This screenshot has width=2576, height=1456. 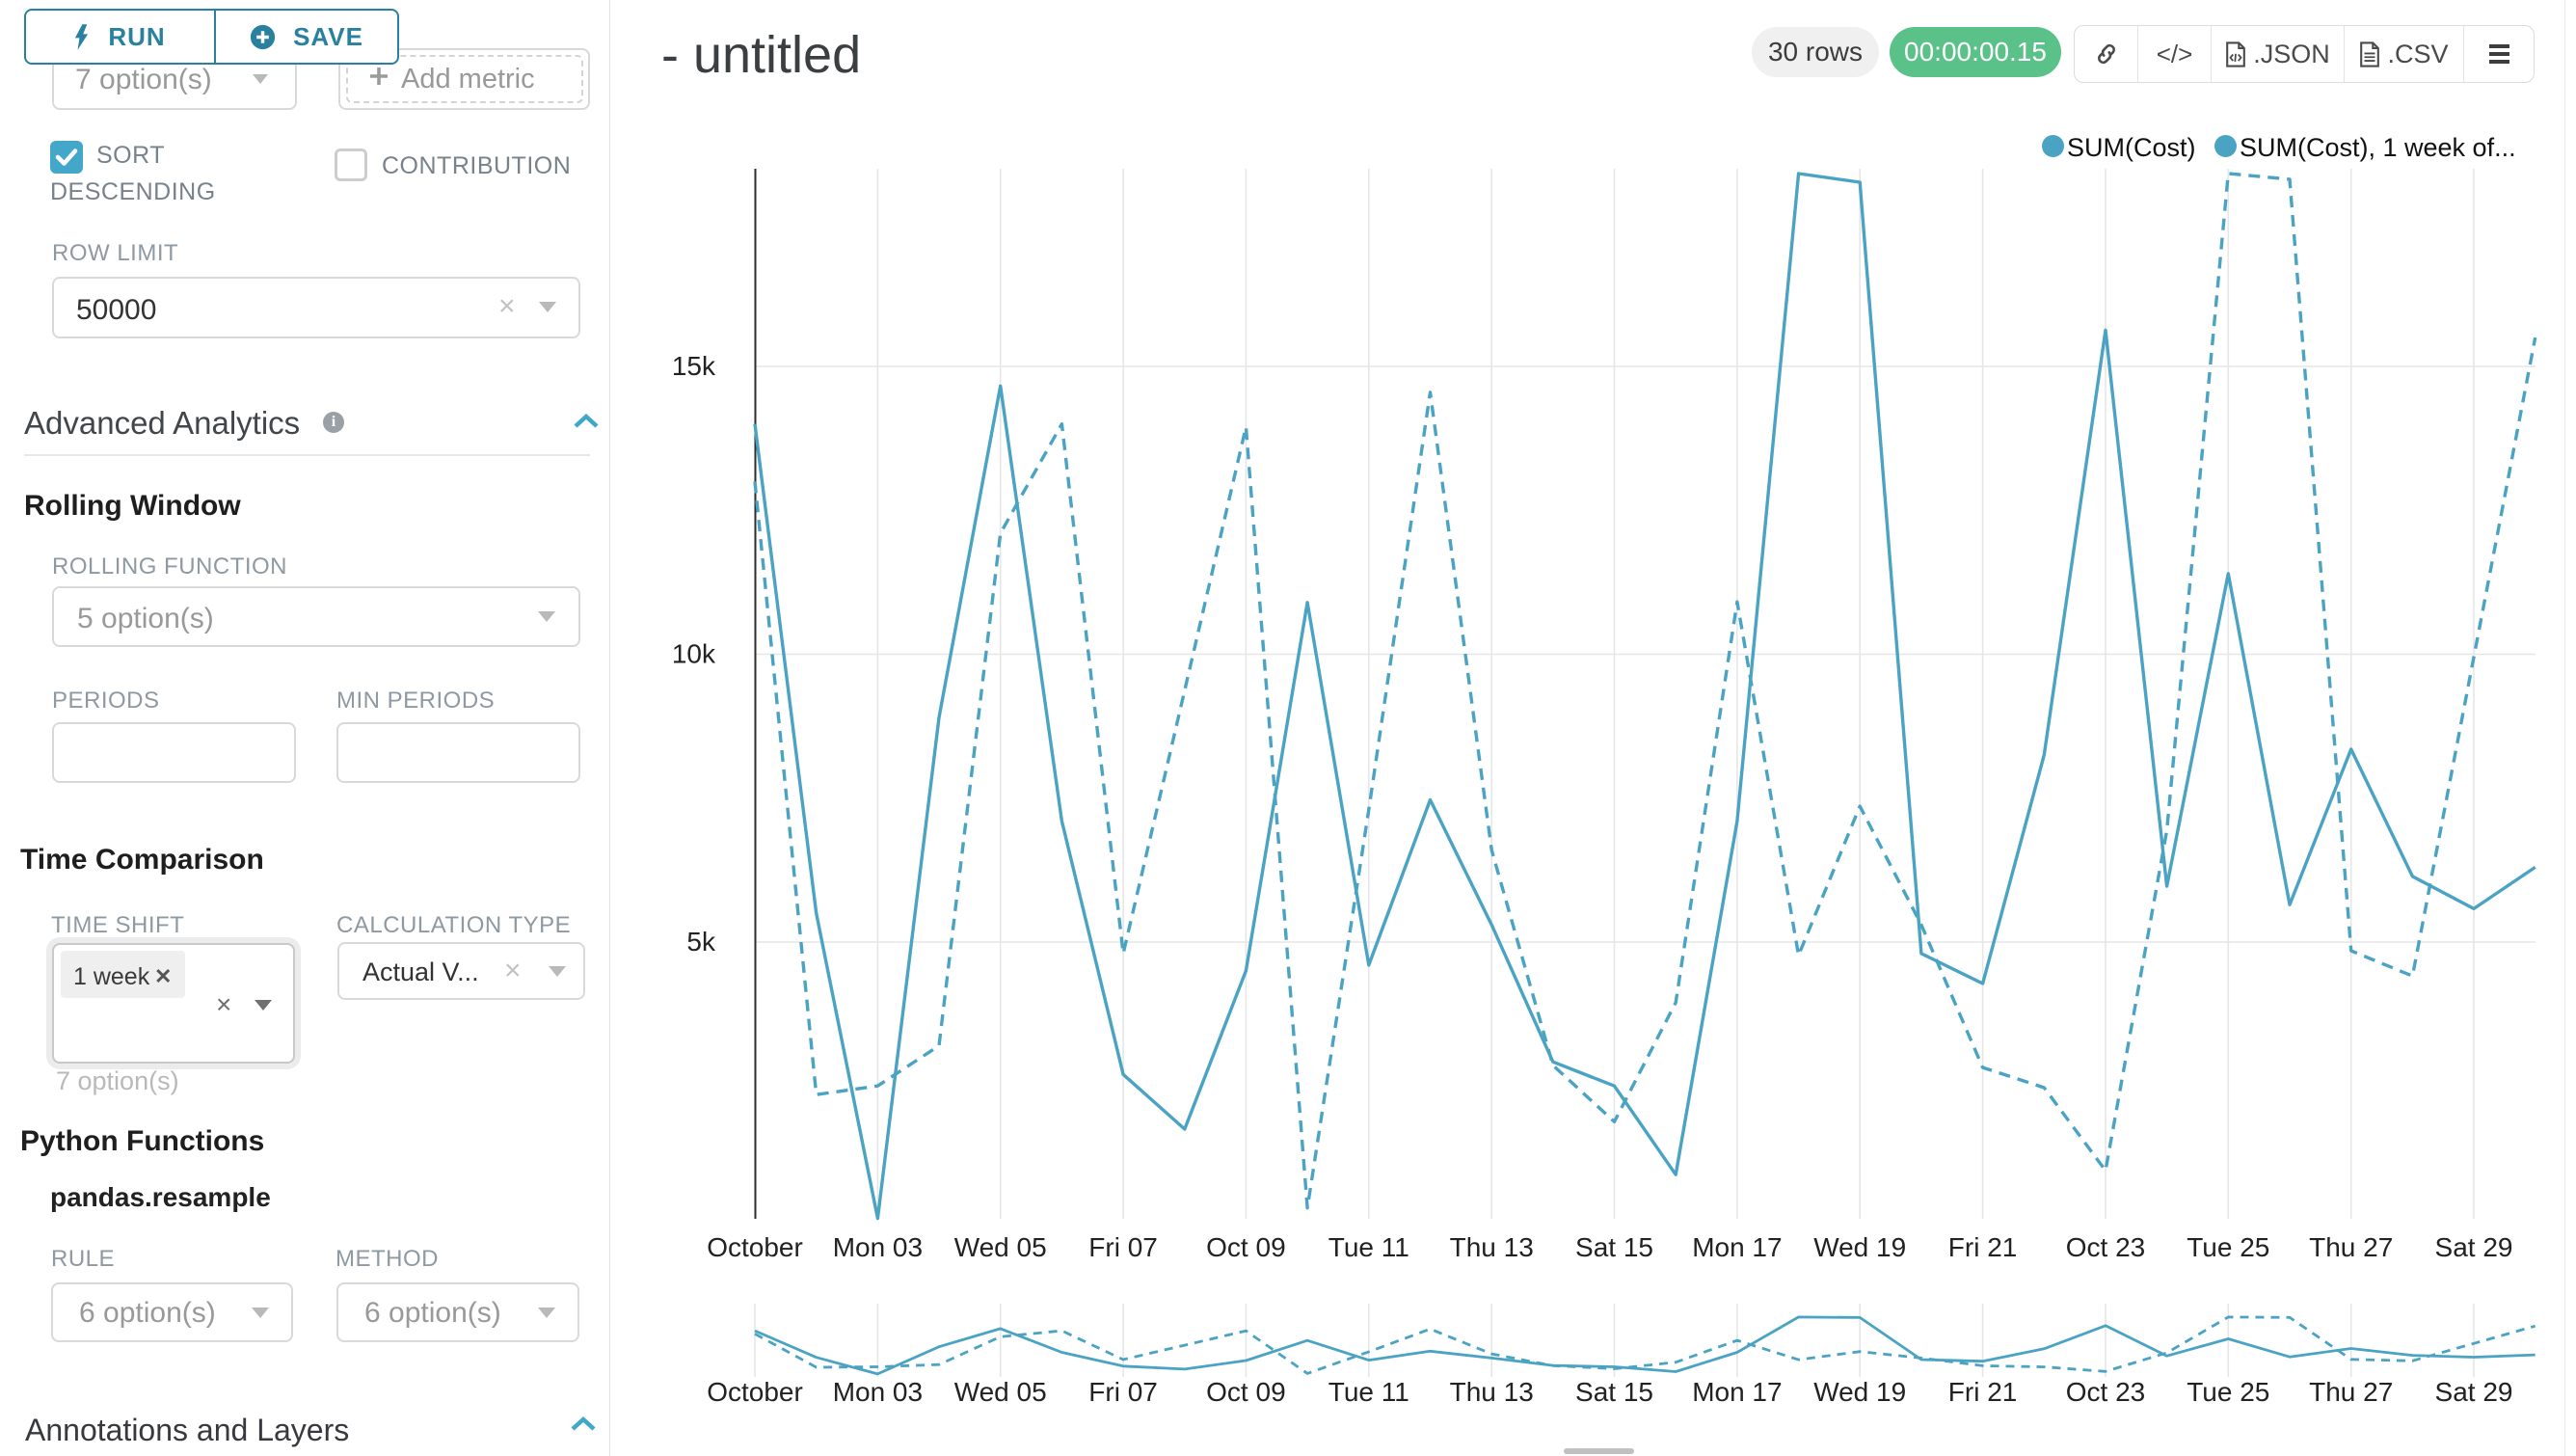 I want to click on svg-text: 15k, so click(x=694, y=366).